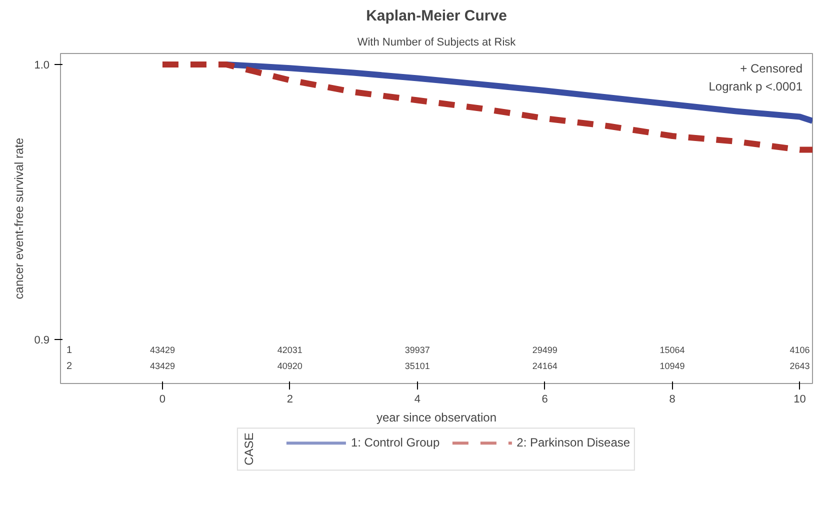 The image size is (826, 529). I want to click on annotation: 29499, so click(545, 350).